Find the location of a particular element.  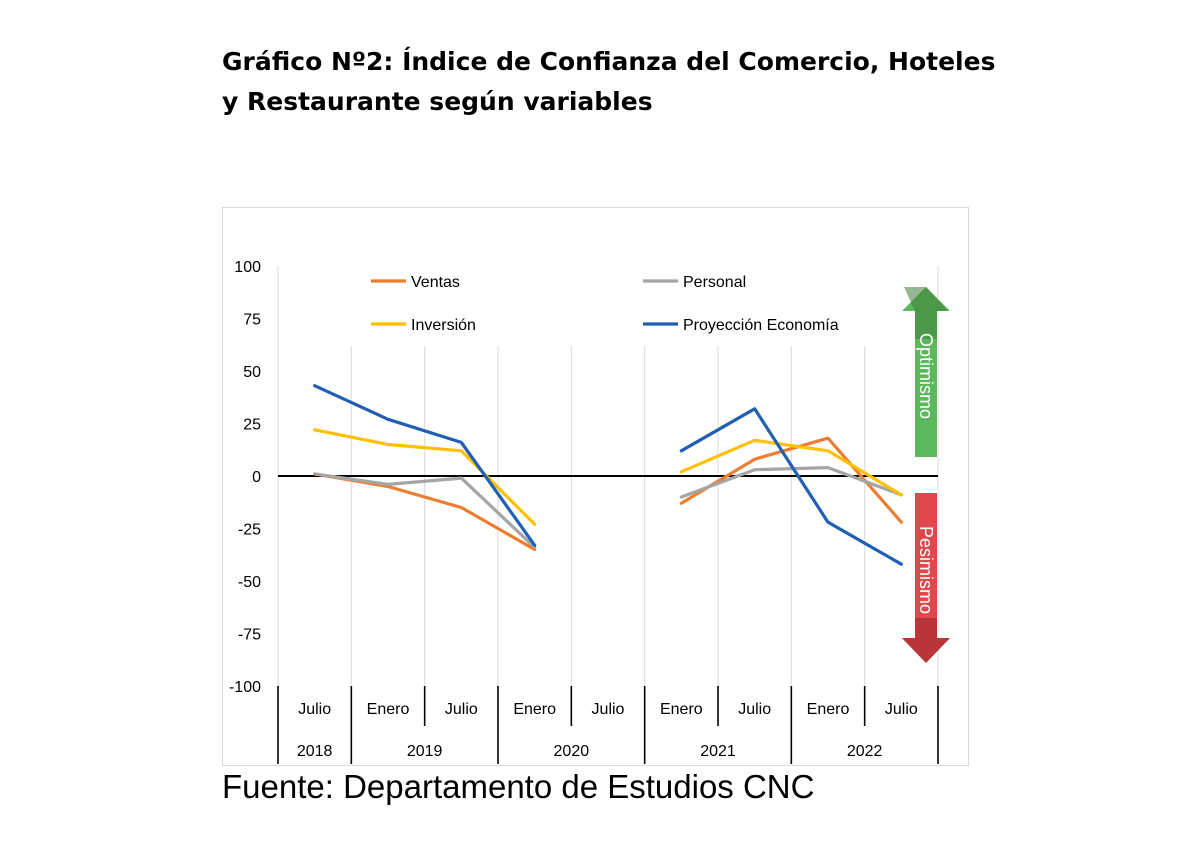

year-label: 2021 is located at coordinates (718, 751).